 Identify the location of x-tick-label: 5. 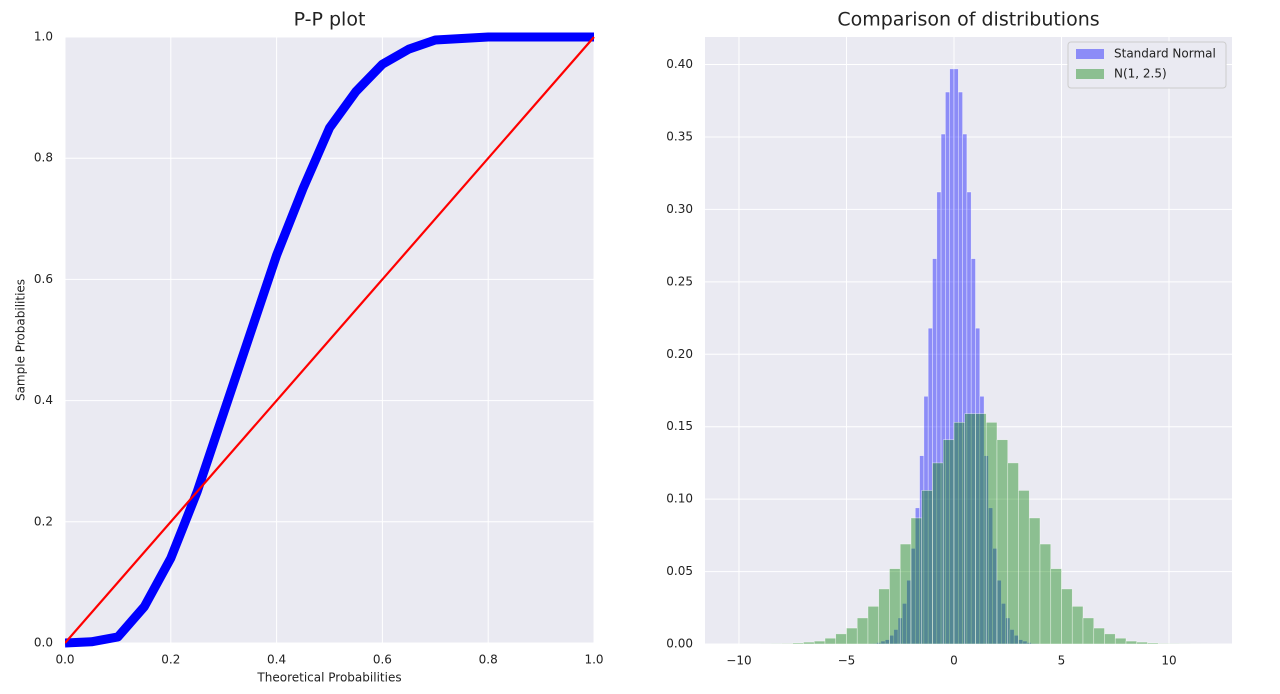
(1062, 661).